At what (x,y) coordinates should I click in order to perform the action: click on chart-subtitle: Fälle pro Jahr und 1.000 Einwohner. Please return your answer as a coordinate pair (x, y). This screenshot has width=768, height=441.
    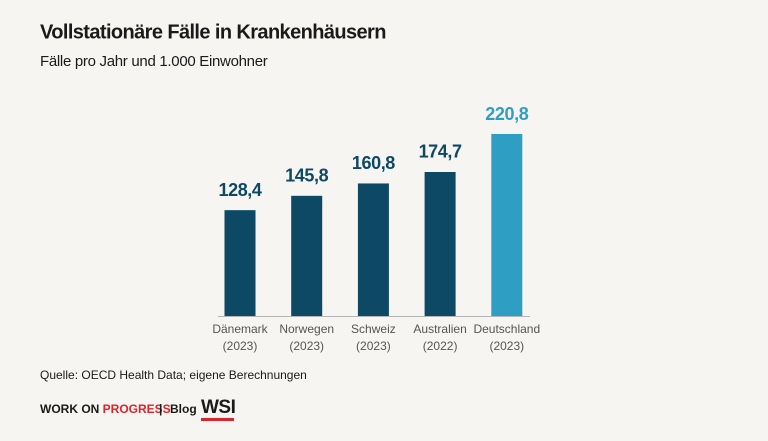
    Looking at the image, I should click on (154, 61).